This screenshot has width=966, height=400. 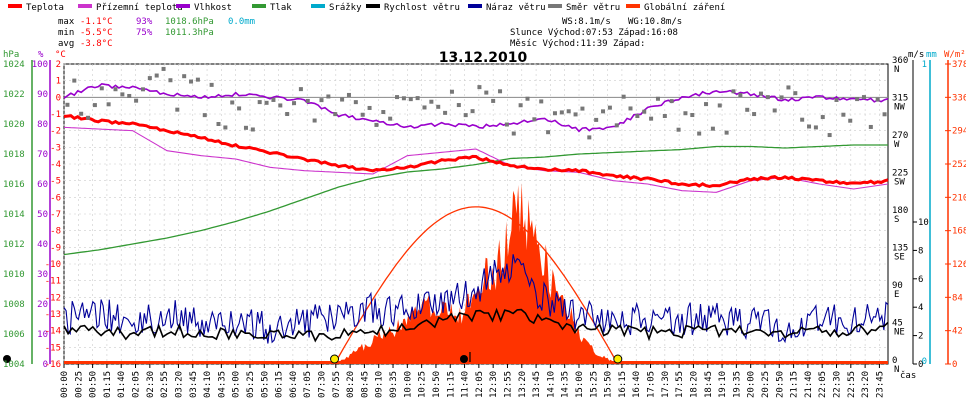 What do you see at coordinates (96, 22) in the screenshot?
I see `stats-value: -1.1°C` at bounding box center [96, 22].